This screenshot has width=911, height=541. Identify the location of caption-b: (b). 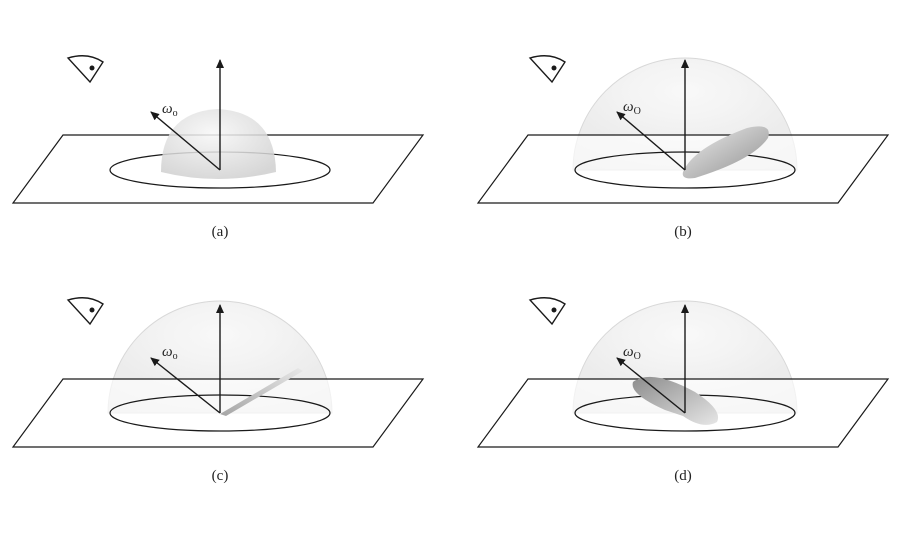
(683, 232).